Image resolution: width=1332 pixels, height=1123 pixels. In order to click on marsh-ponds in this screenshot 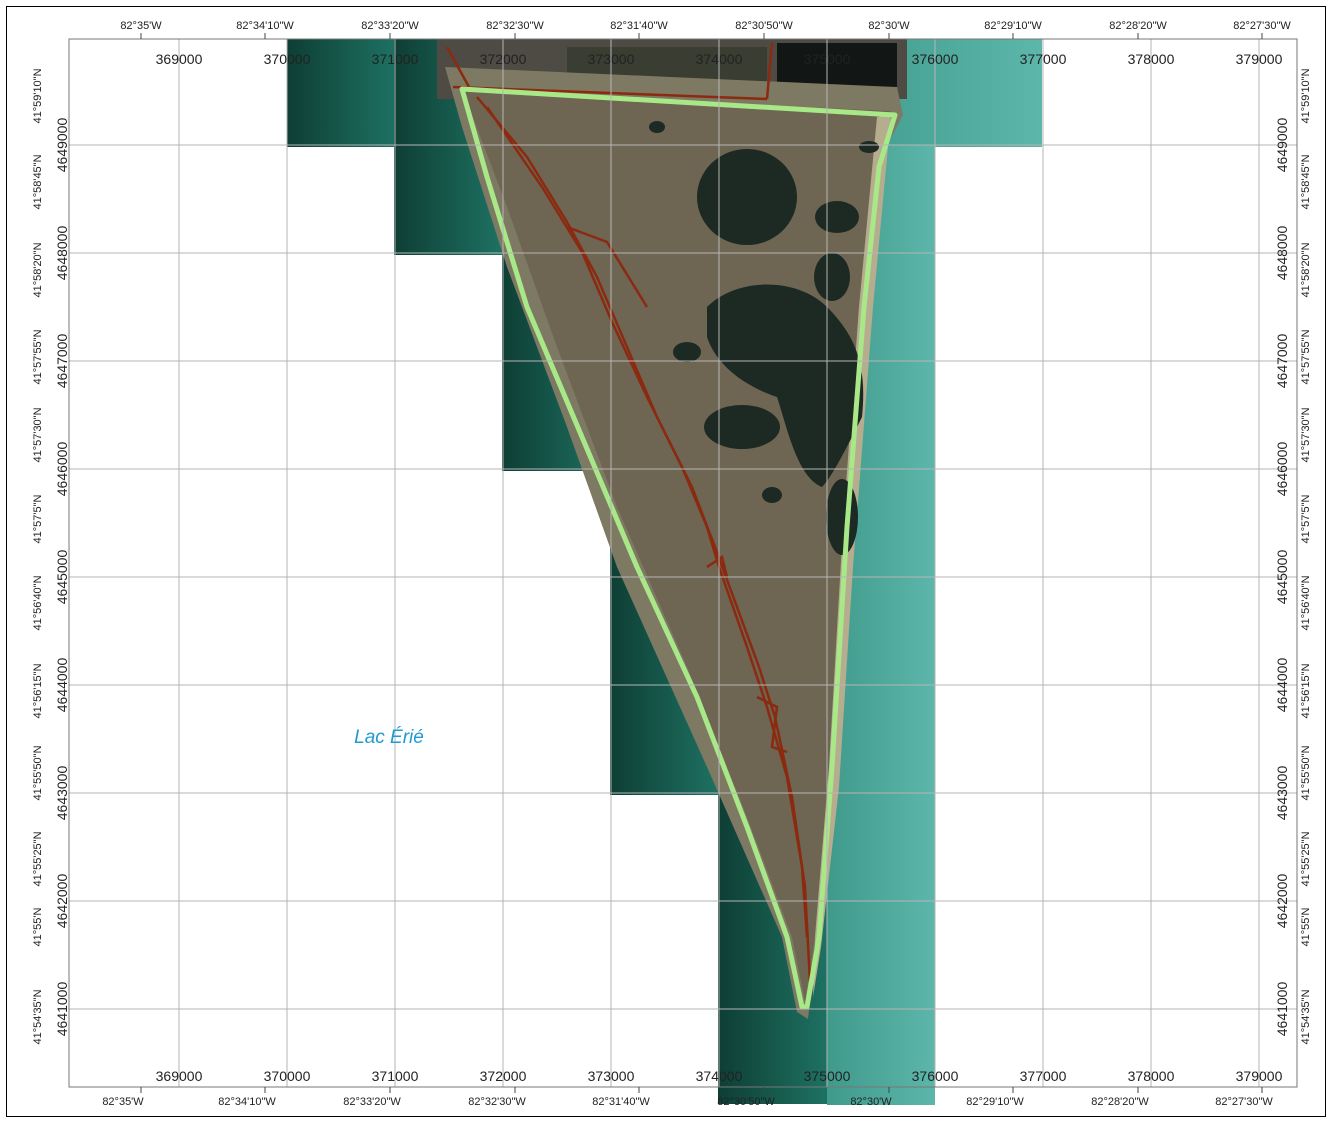, I will do `click(764, 338)`.